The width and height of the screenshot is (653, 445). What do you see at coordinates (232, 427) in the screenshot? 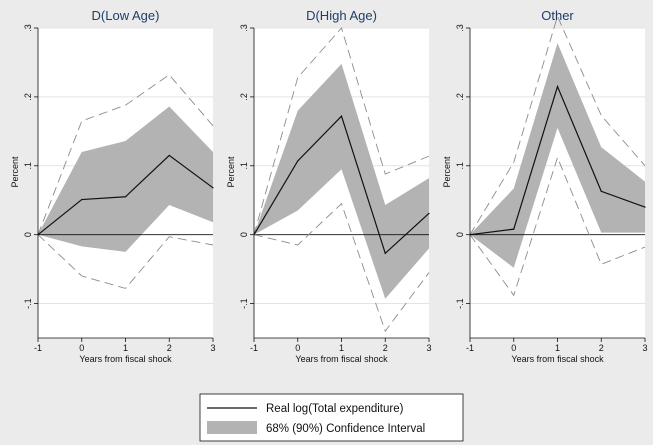
I see `legend-band-swatch` at bounding box center [232, 427].